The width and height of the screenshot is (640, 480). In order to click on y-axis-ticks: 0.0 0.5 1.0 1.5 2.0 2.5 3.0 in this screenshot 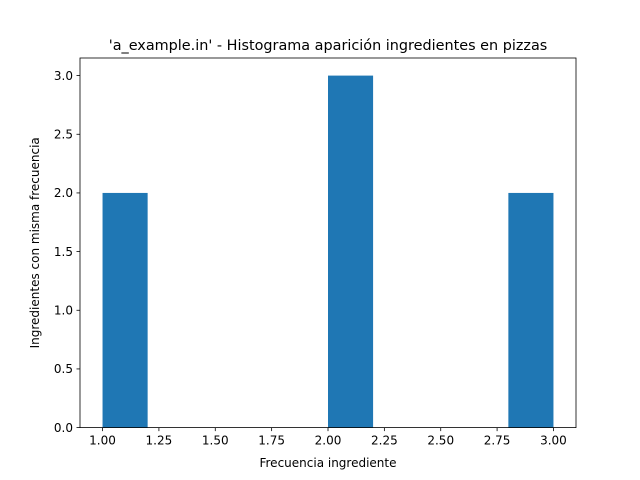, I will do `click(67, 252)`.